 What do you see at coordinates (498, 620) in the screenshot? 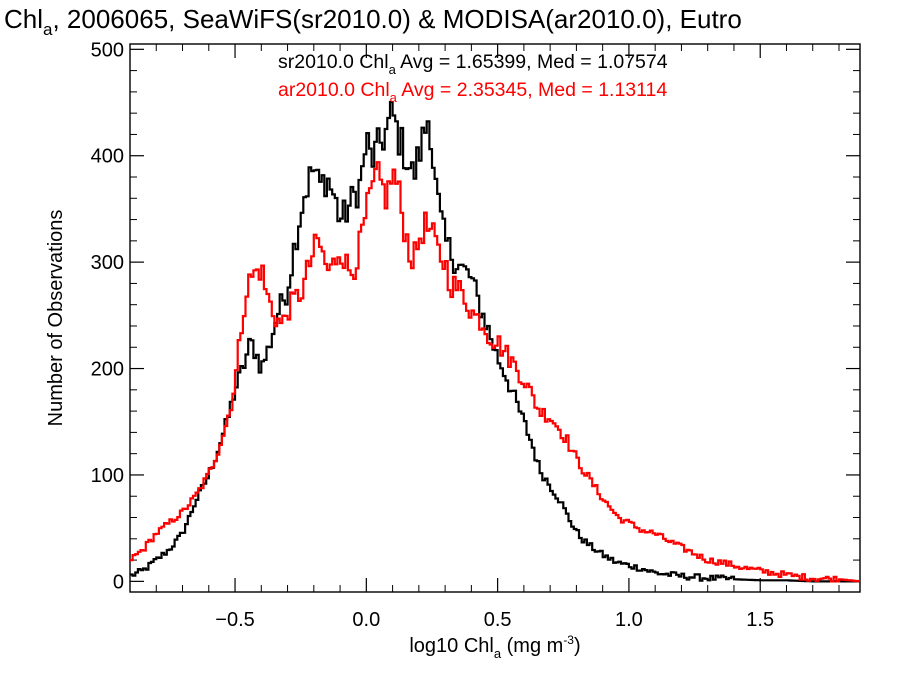
I see `x-tick-label: 0.5` at bounding box center [498, 620].